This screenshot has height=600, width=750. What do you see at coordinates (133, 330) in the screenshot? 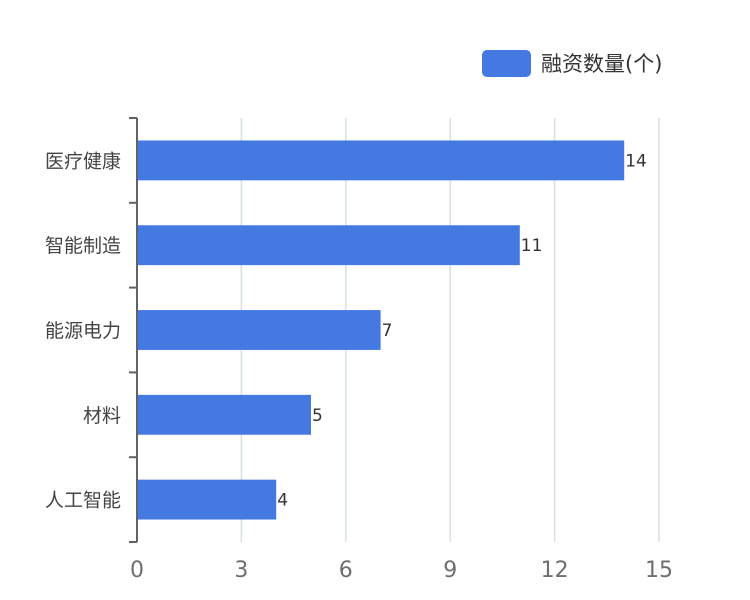
I see `axes` at bounding box center [133, 330].